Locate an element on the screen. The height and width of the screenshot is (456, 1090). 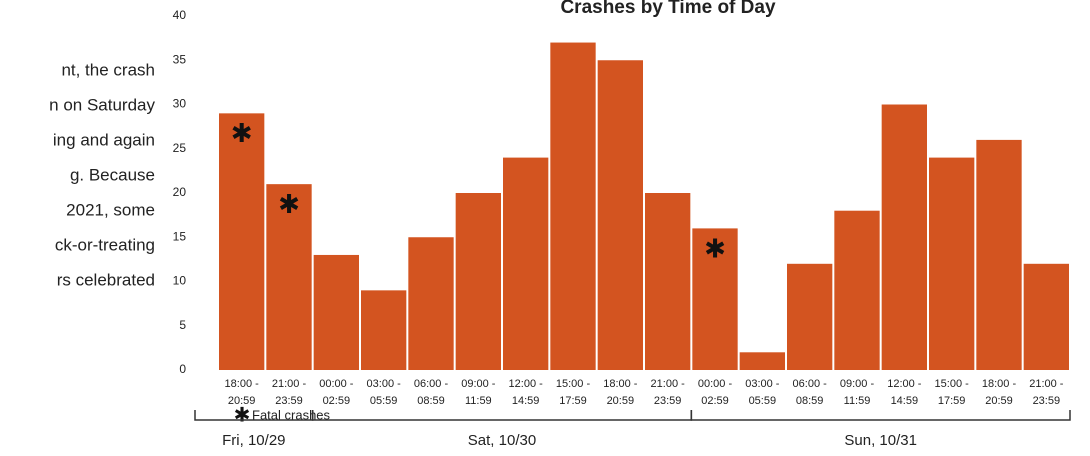
y-tick-label: 10 is located at coordinates (180, 281).